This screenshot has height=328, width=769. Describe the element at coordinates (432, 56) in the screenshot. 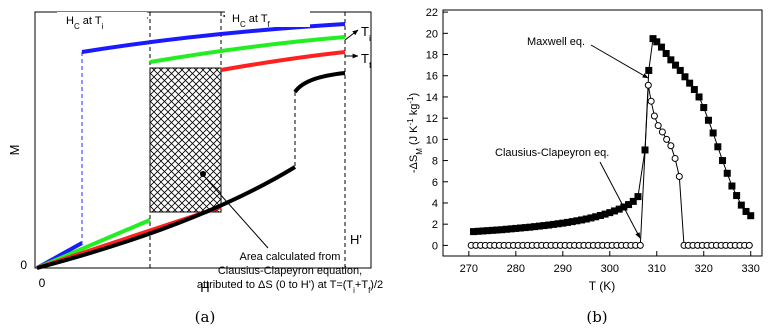

I see `y-tick-label: 18` at that location.